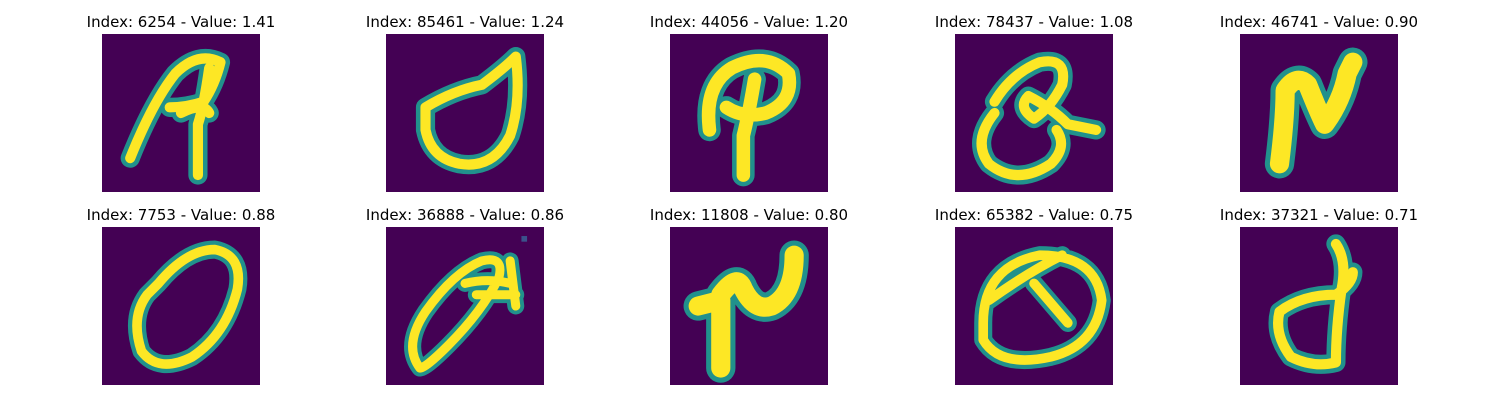  What do you see at coordinates (1034, 215) in the screenshot?
I see `figure-title: Index: 65382 - Value: 0.75` at bounding box center [1034, 215].